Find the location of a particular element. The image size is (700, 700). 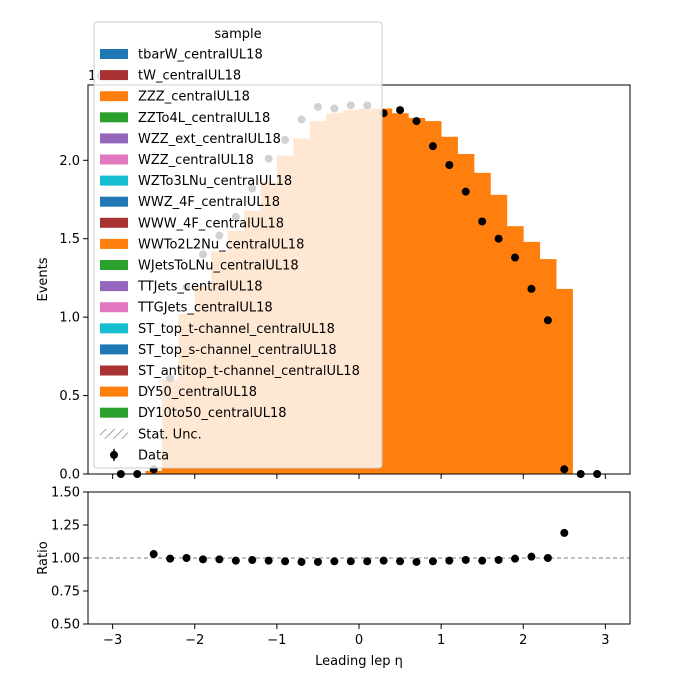

x-tick-label: −3 is located at coordinates (112, 640).